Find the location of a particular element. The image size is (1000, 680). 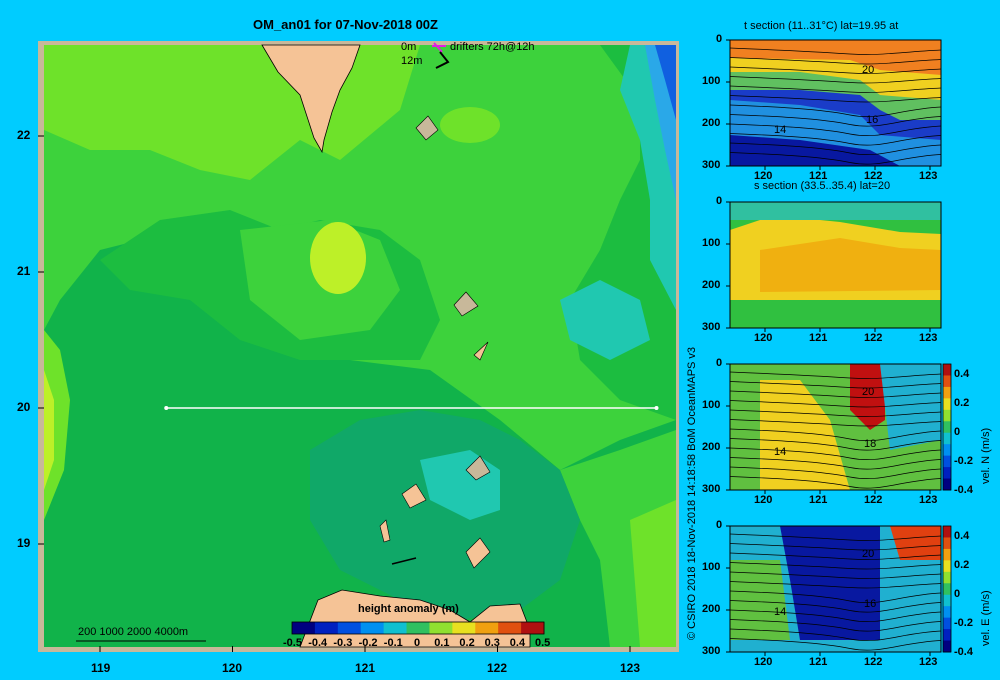

vel-n-contours is located at coordinates (835, 430).